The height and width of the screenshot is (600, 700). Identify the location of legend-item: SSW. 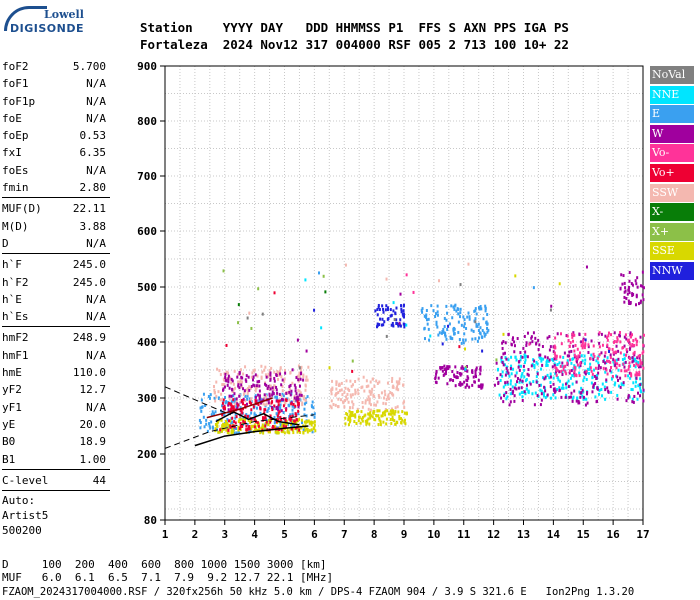
(672, 192).